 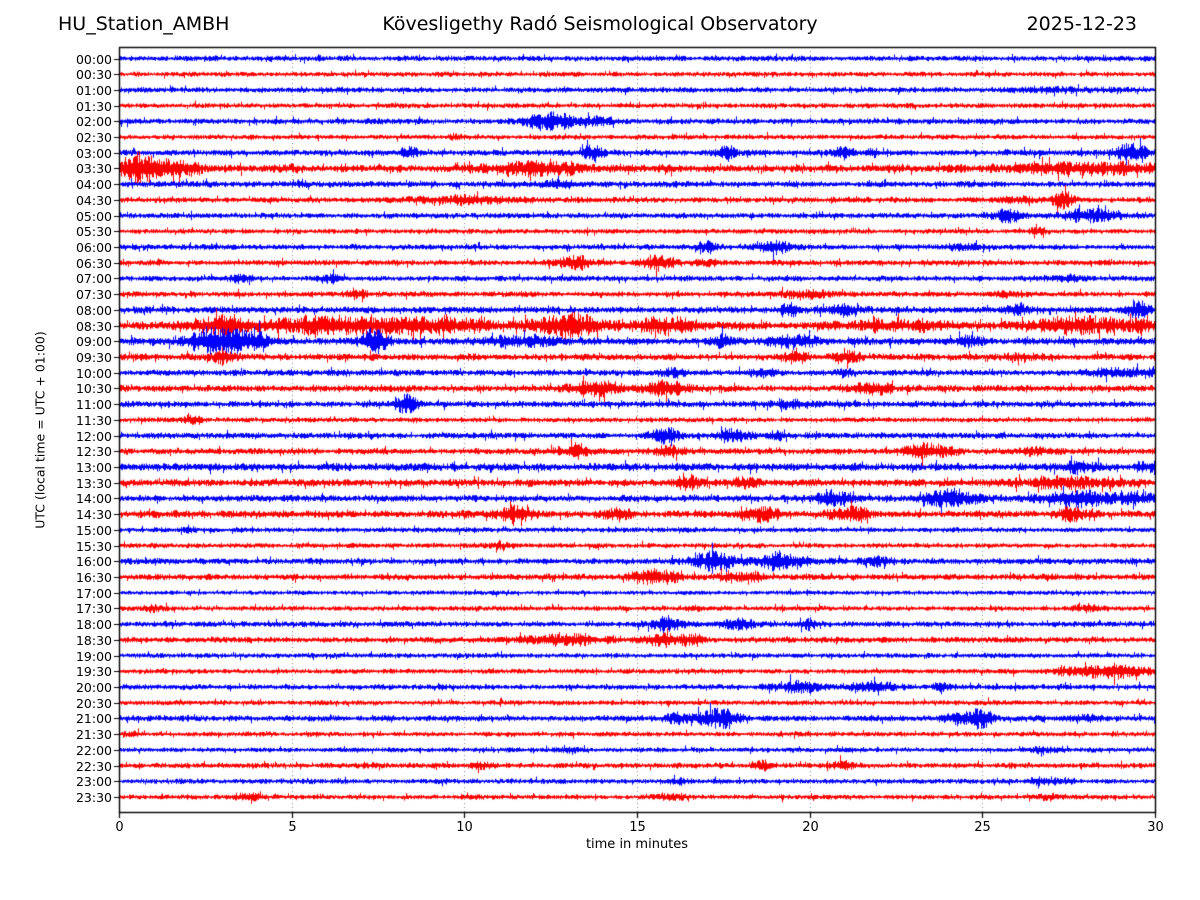 What do you see at coordinates (93, 797) in the screenshot?
I see `y-tick-label: 23:30` at bounding box center [93, 797].